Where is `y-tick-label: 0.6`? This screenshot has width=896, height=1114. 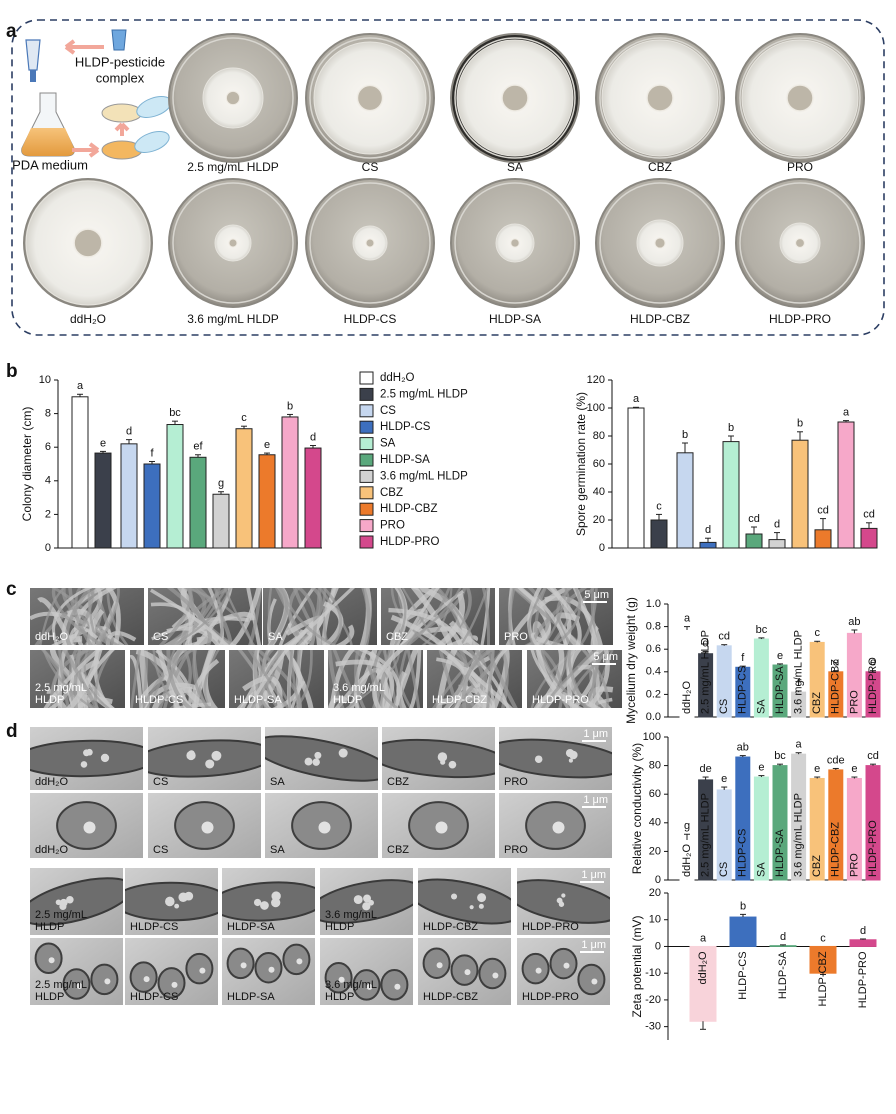 y-tick-label: 0.6 is located at coordinates (653, 649).